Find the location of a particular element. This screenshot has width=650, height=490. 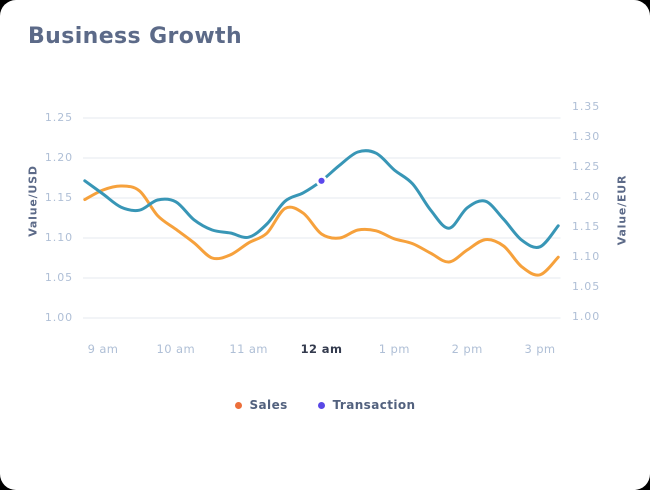

right-axis-tick: 1.00 is located at coordinates (586, 316).